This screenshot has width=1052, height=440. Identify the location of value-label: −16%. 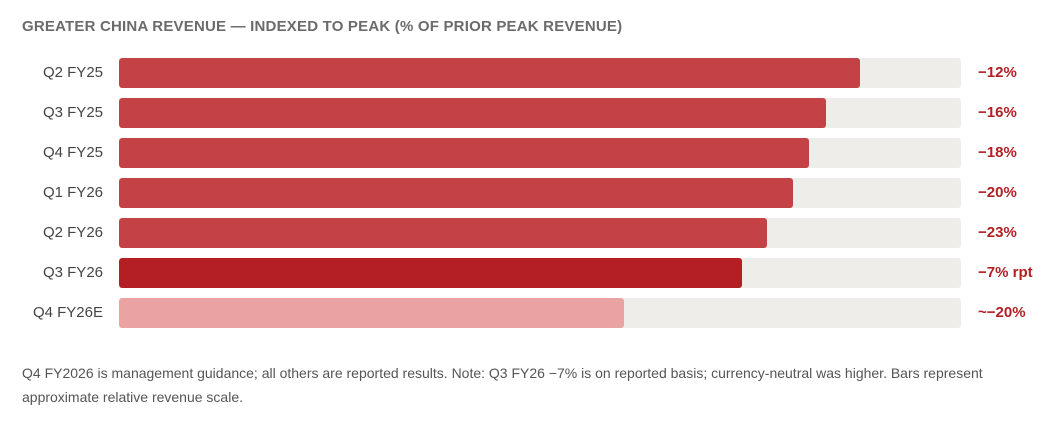
(997, 112).